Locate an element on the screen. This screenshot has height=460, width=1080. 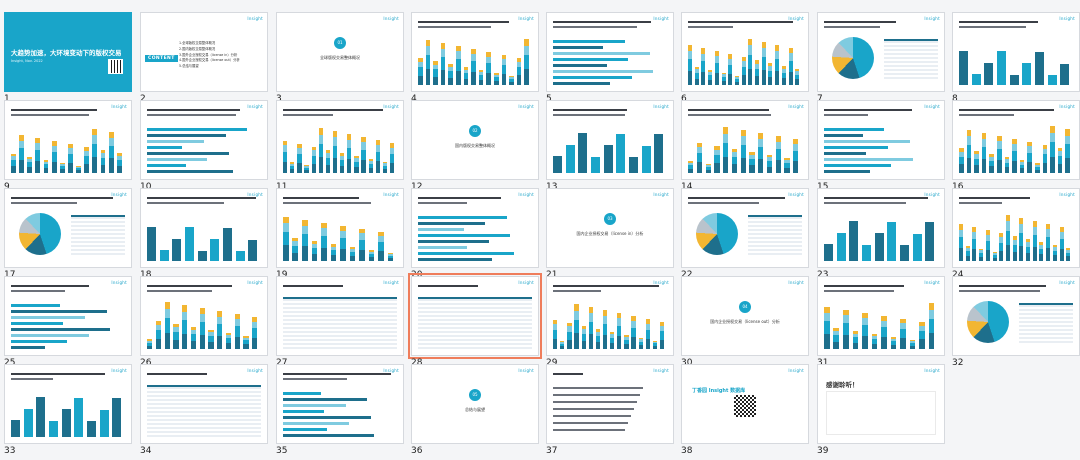
chart-preview is located at coordinates (204, 148).